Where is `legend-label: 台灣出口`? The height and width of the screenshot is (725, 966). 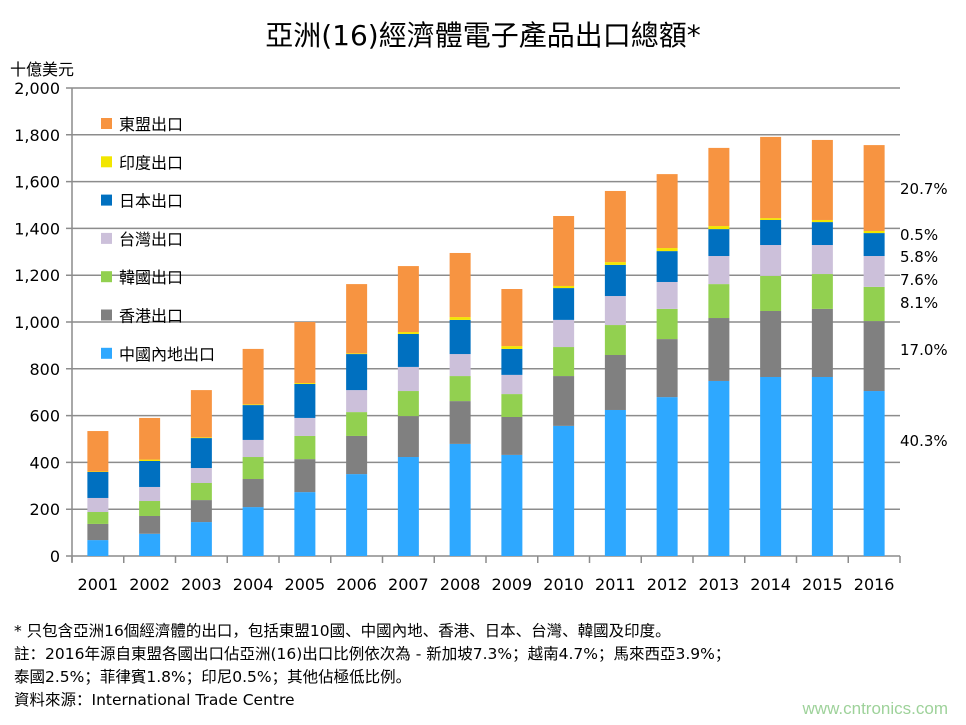 legend-label: 台灣出口 is located at coordinates (151, 239).